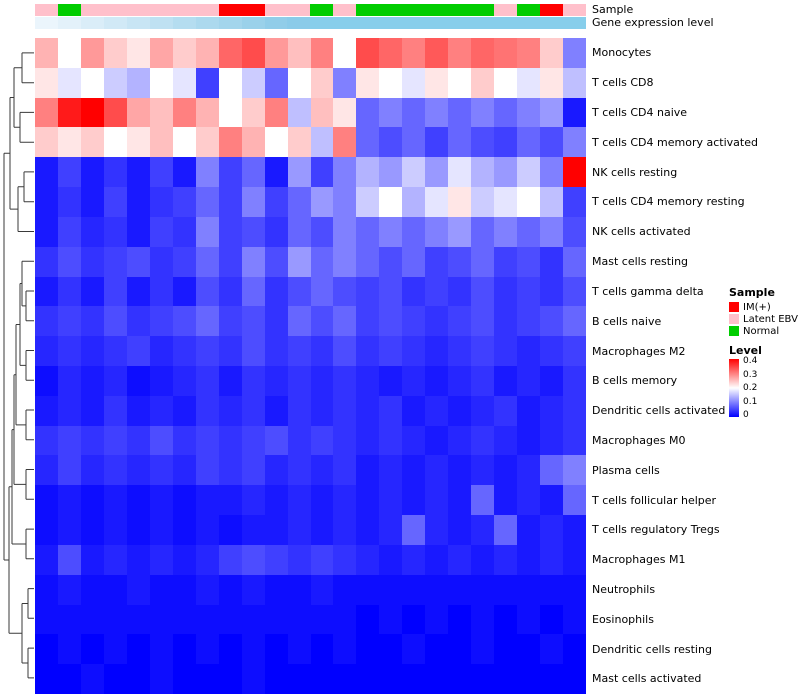 The height and width of the screenshot is (700, 800). I want to click on expression-annotation-label: Gene expression level, so click(653, 22).